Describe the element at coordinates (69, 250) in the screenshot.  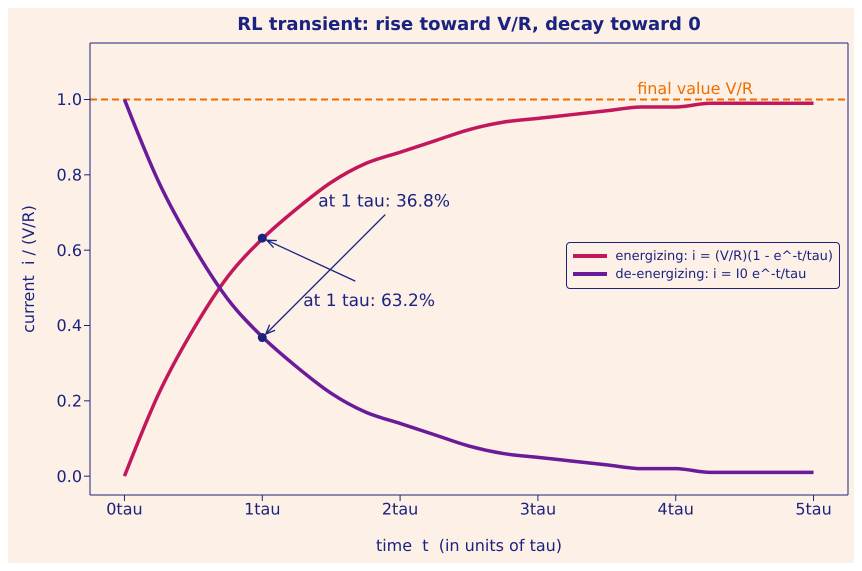
I see `y-tick-label: 0.6` at that location.